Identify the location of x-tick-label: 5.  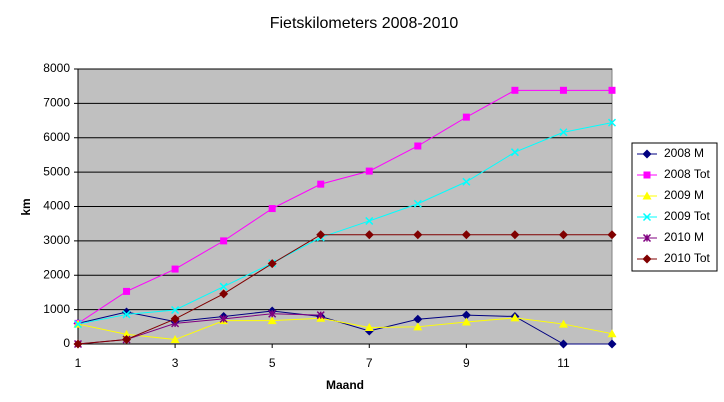
(272, 363).